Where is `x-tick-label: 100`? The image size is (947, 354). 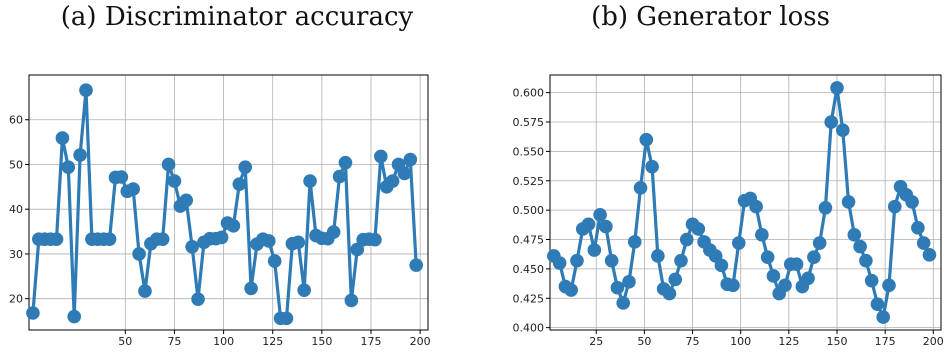
x-tick-label: 100 is located at coordinates (740, 341).